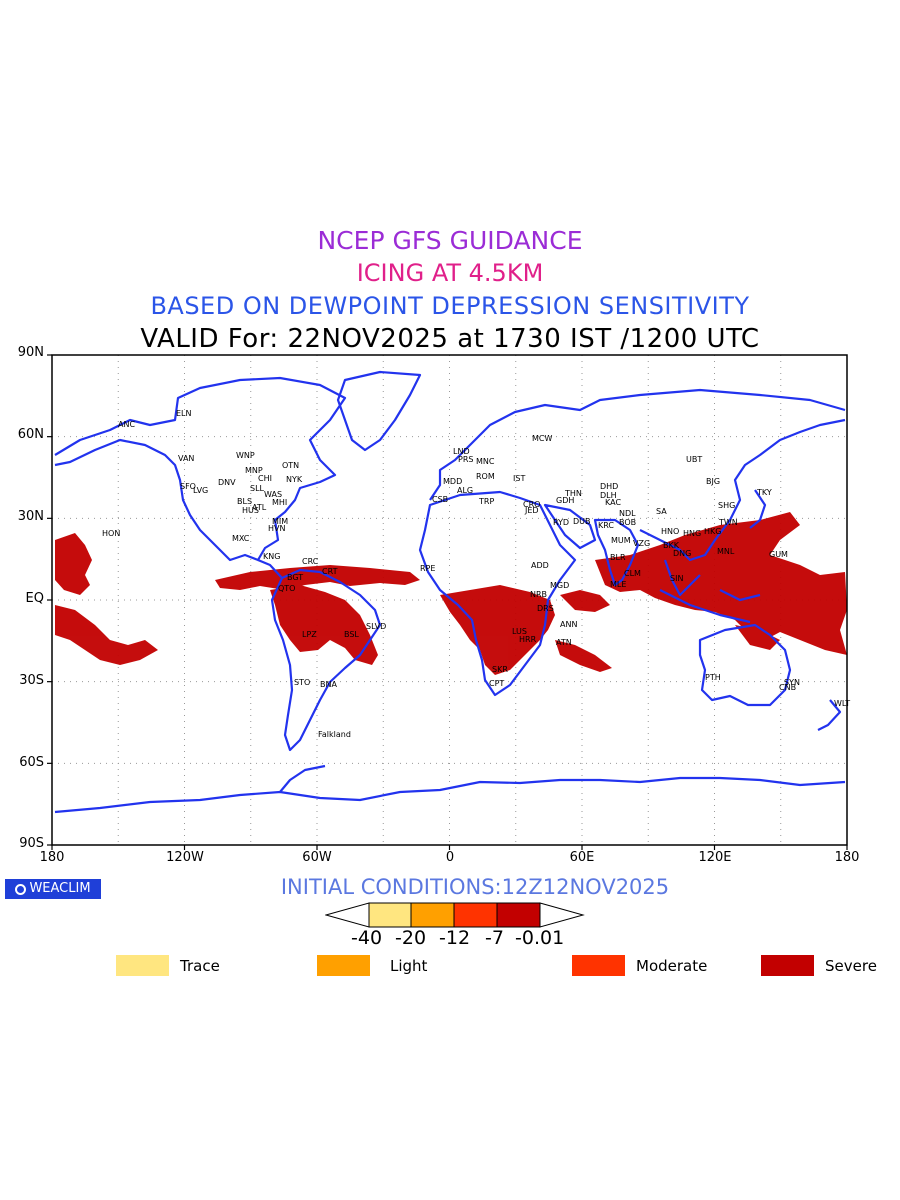  Describe the element at coordinates (713, 677) in the screenshot. I see `station-label-pth: PTH` at that location.